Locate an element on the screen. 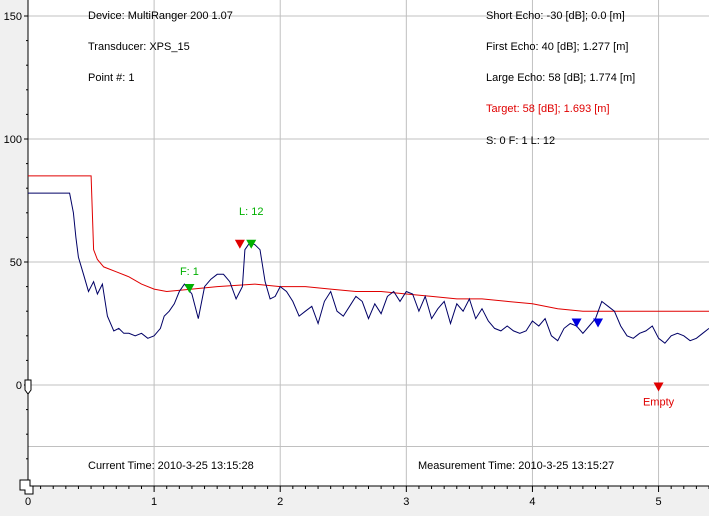 Image resolution: width=709 pixels, height=521 pixels. first-label: F: 1 is located at coordinates (189, 272).